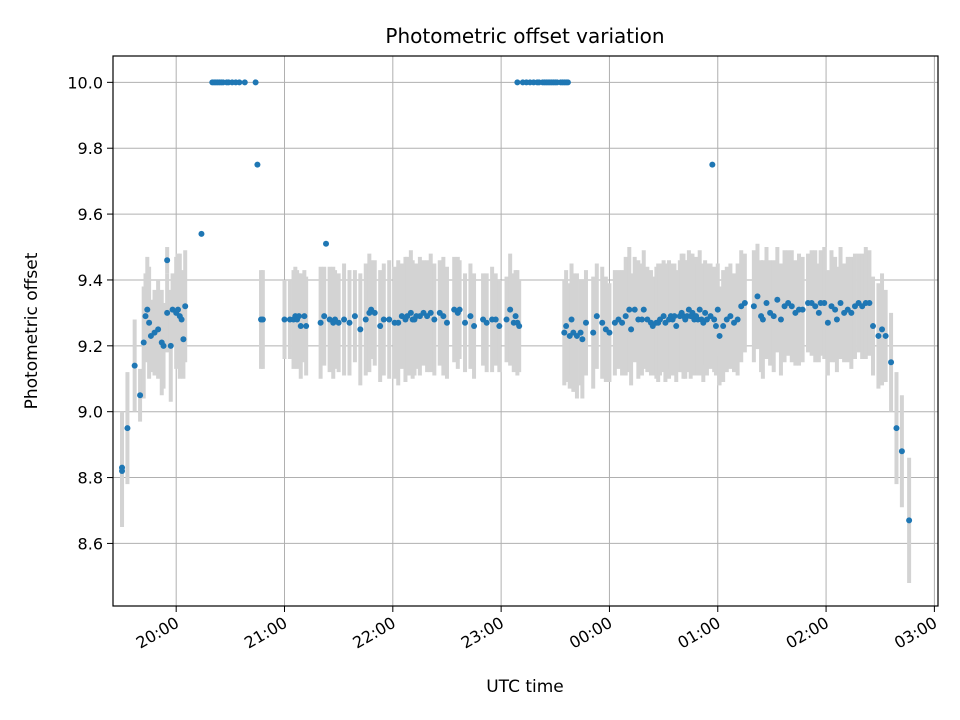 Image resolution: width=960 pixels, height=720 pixels. Describe the element at coordinates (90, 214) in the screenshot. I see `y-tick-label: 9.6` at that location.